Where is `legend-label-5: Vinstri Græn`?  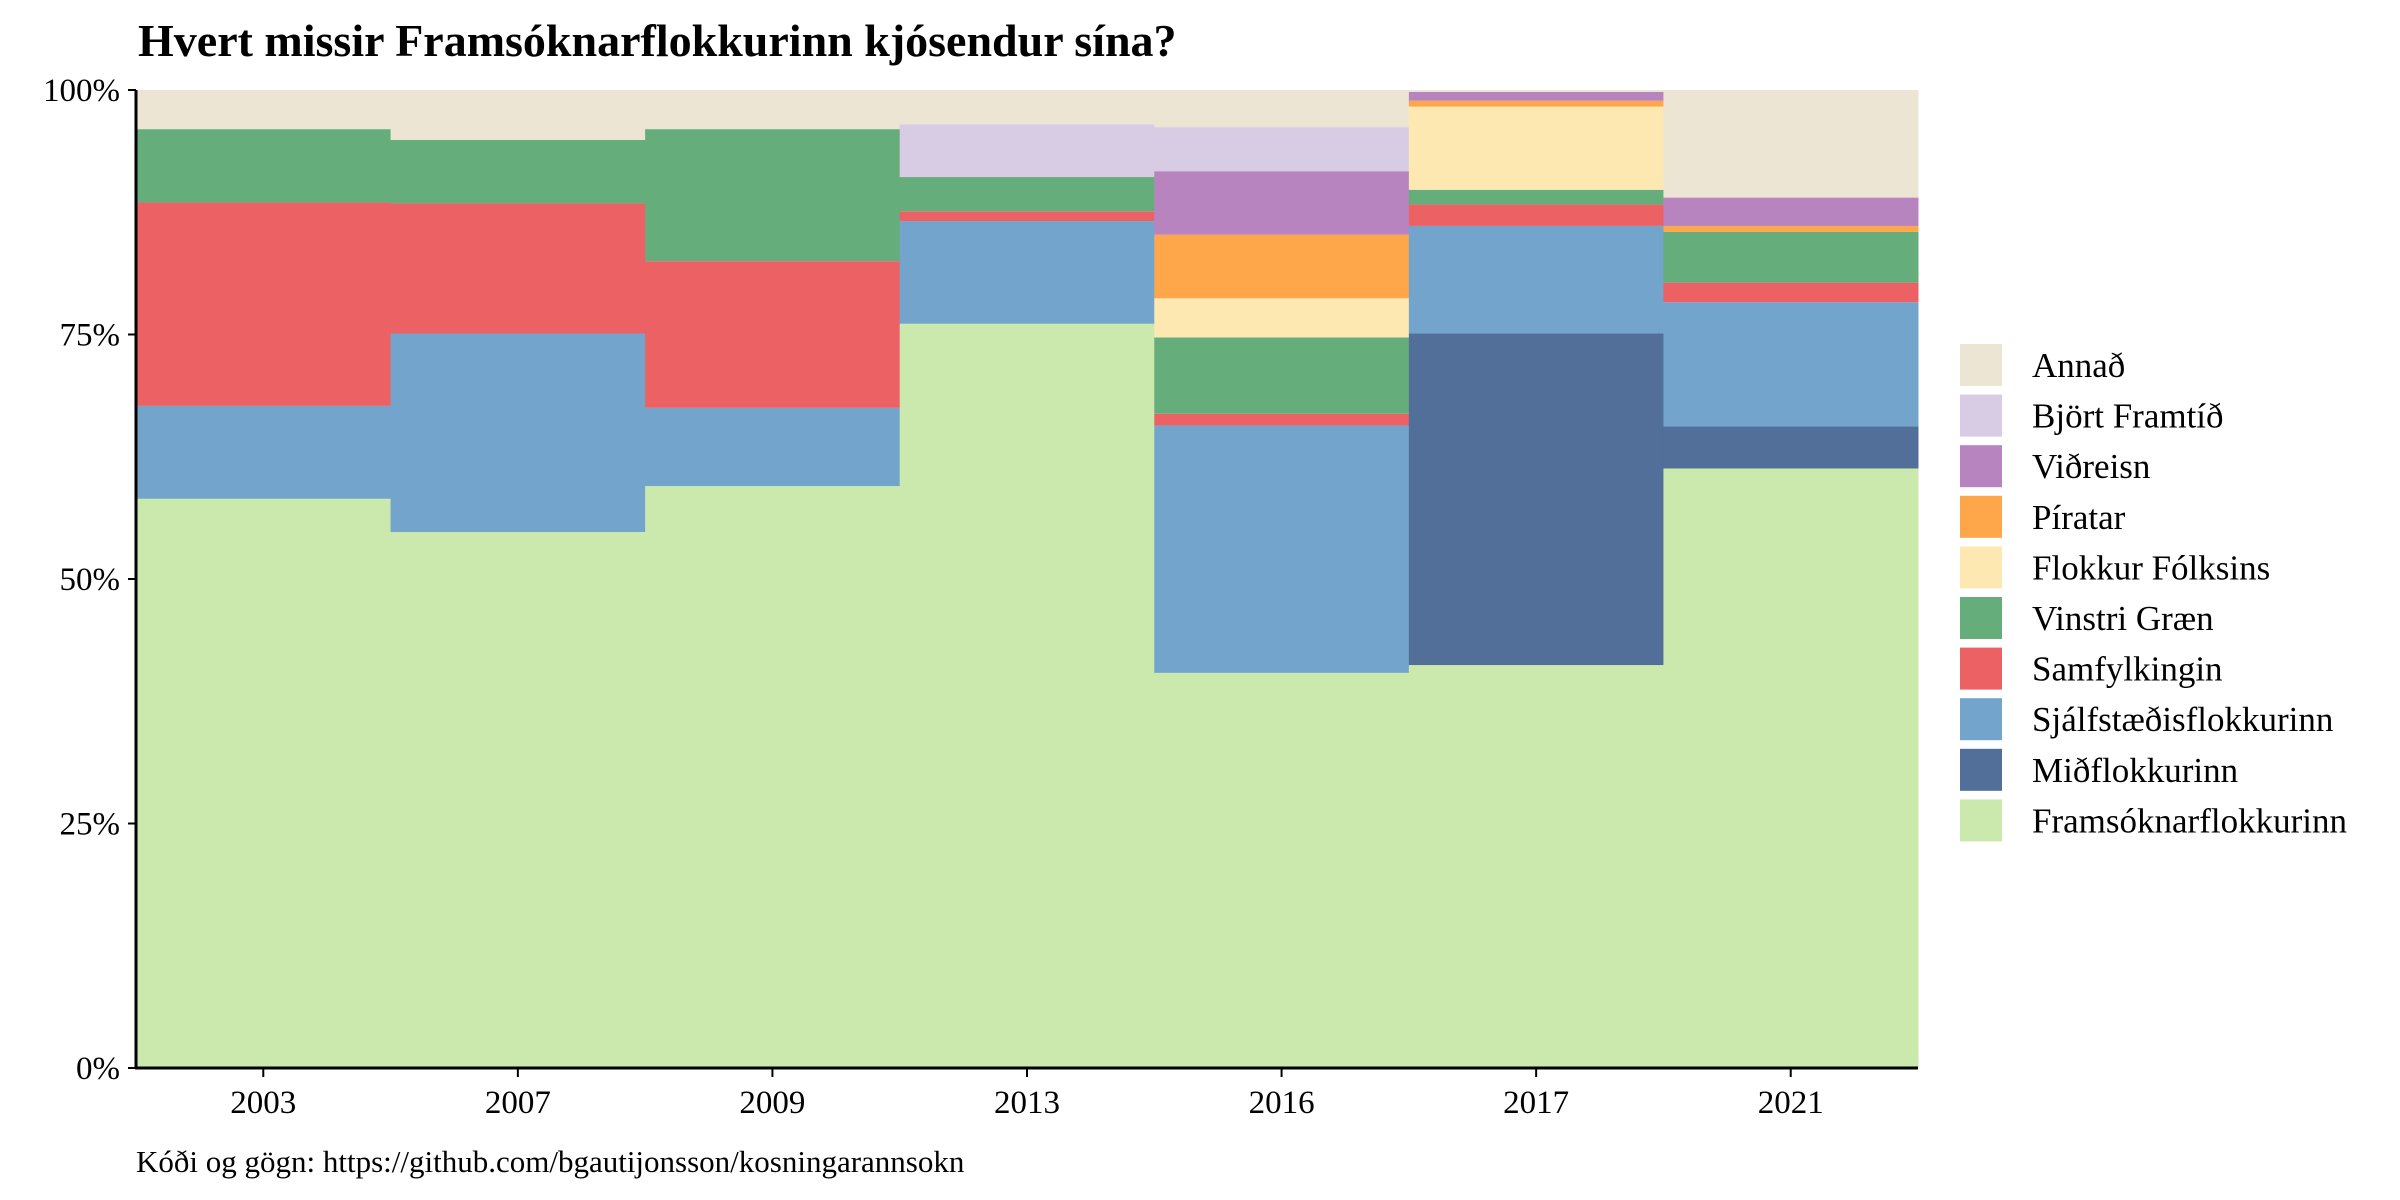 legend-label-5: Vinstri Græn is located at coordinates (2123, 618).